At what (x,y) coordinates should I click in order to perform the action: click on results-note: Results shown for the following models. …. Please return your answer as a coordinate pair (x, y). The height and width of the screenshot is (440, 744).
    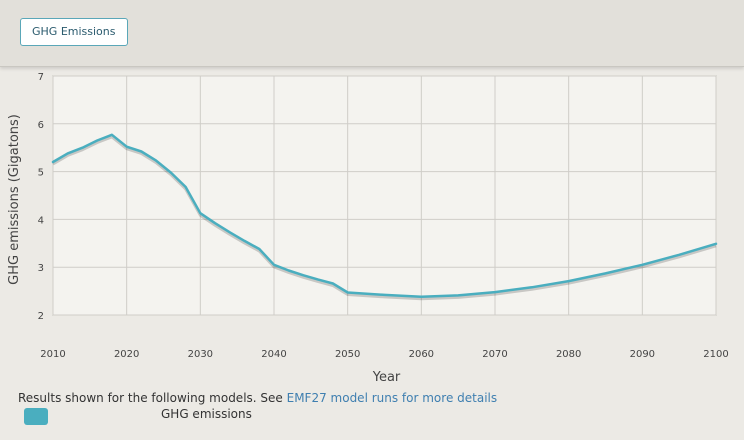
    Looking at the image, I should click on (257, 398).